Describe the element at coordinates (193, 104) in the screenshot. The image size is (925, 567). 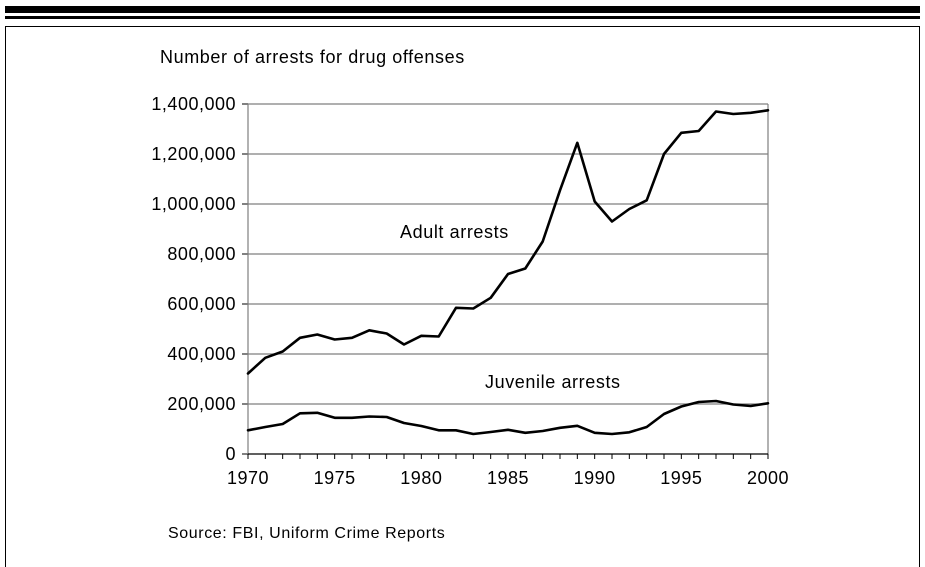
I see `y-tick-label: 1,400,000` at that location.